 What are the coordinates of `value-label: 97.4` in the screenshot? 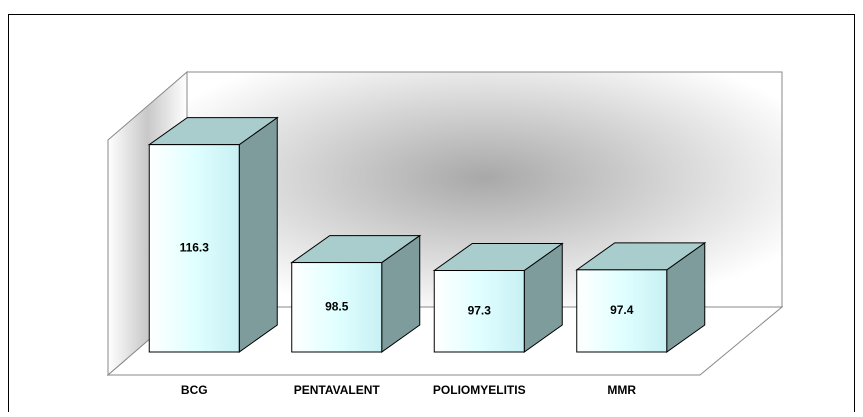 It's located at (622, 310).